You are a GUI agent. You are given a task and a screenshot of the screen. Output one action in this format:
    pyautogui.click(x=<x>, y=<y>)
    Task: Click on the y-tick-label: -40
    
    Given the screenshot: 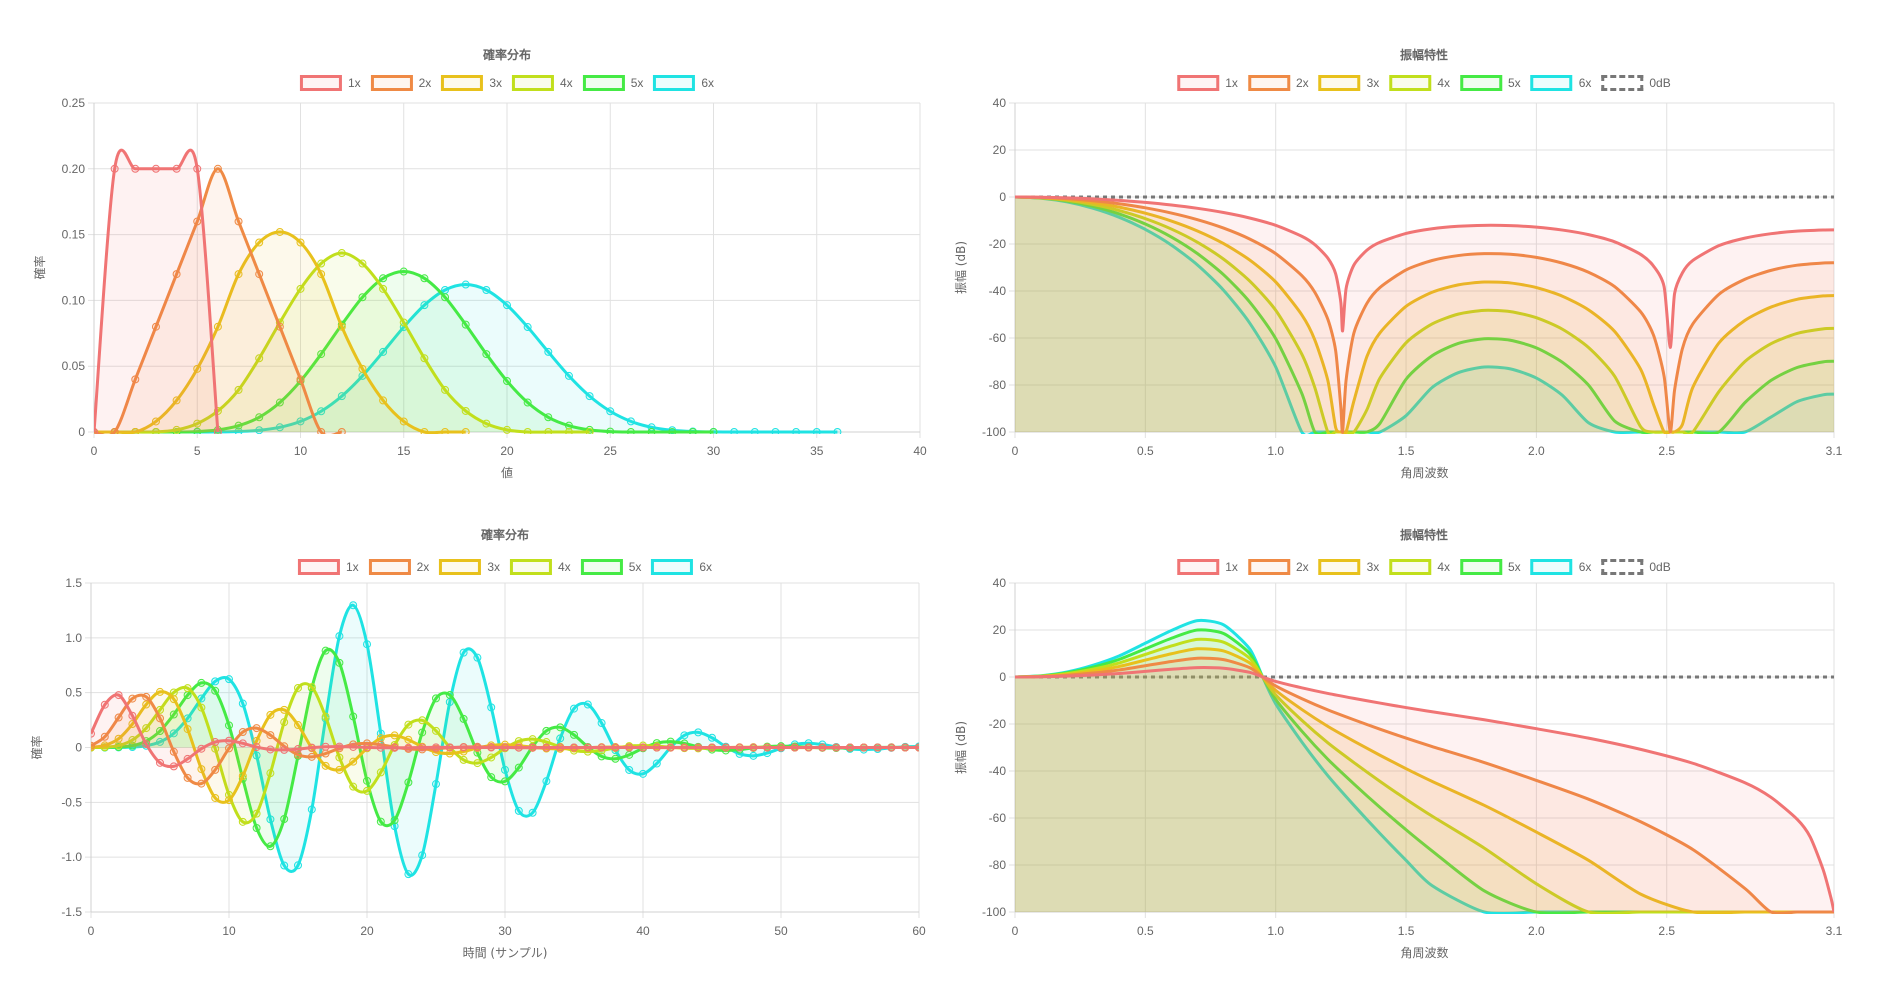 What is the action you would take?
    pyautogui.click(x=998, y=291)
    